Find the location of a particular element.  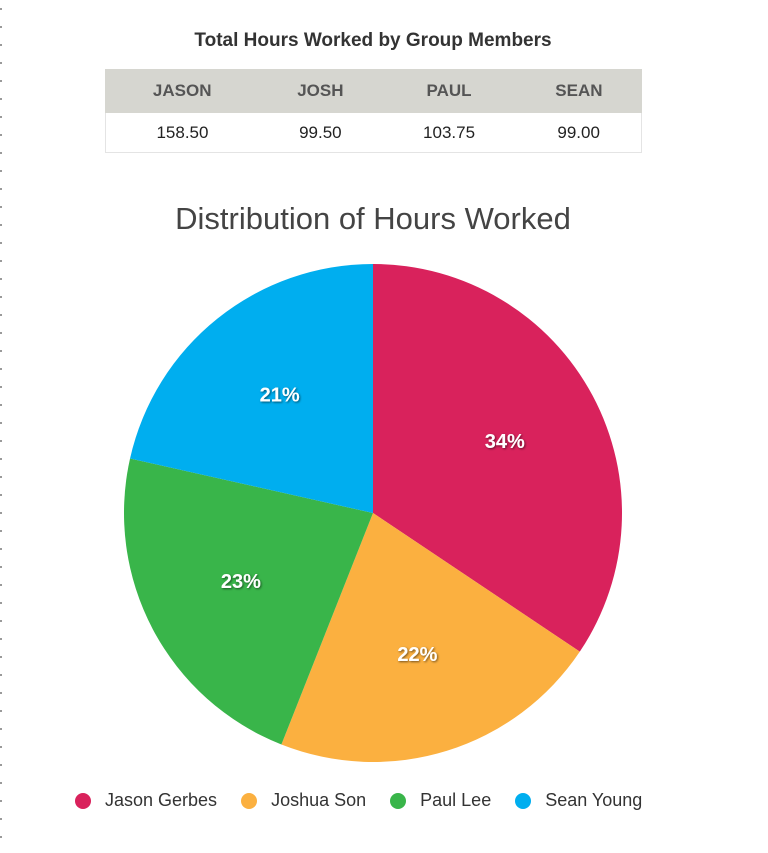

legend-label-joshua: Joshua Son is located at coordinates (319, 800).